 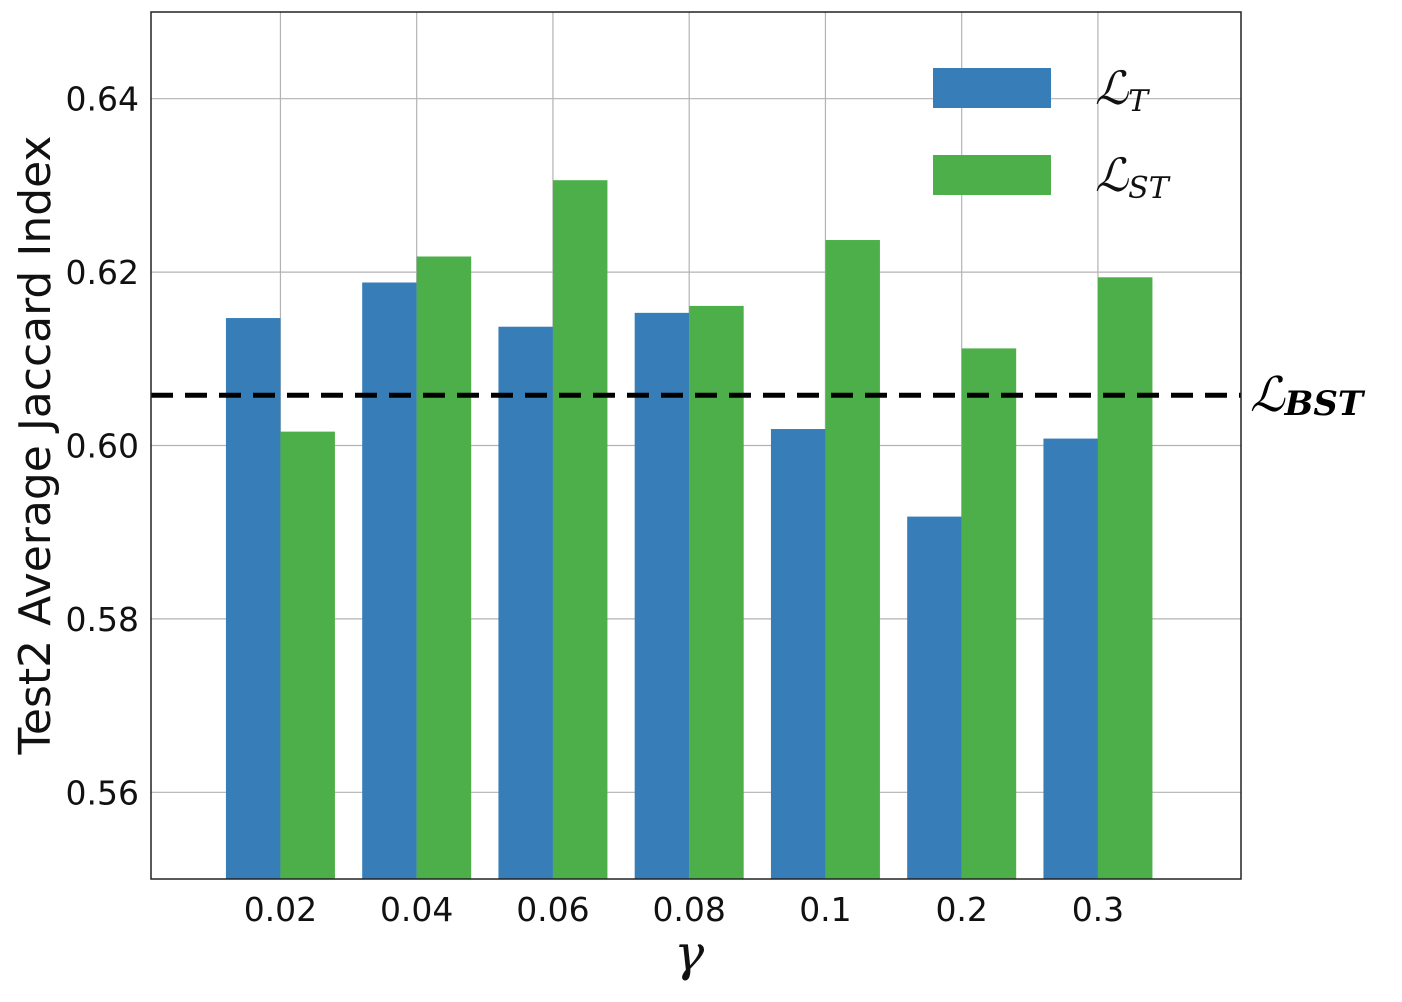 What do you see at coordinates (102, 272) in the screenshot?
I see `y-tick-label: 0.62` at bounding box center [102, 272].